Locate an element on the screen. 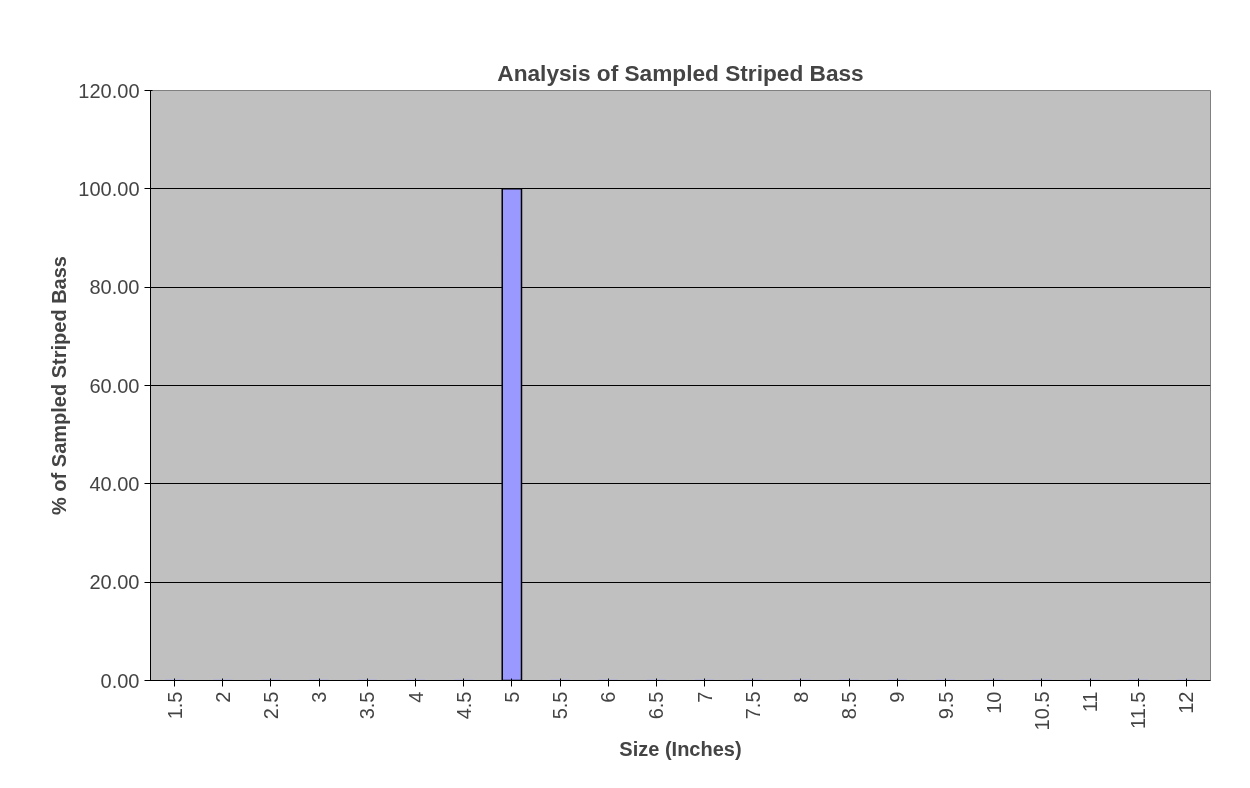 The width and height of the screenshot is (1250, 788). x-tick-label: 4 is located at coordinates (415, 697).